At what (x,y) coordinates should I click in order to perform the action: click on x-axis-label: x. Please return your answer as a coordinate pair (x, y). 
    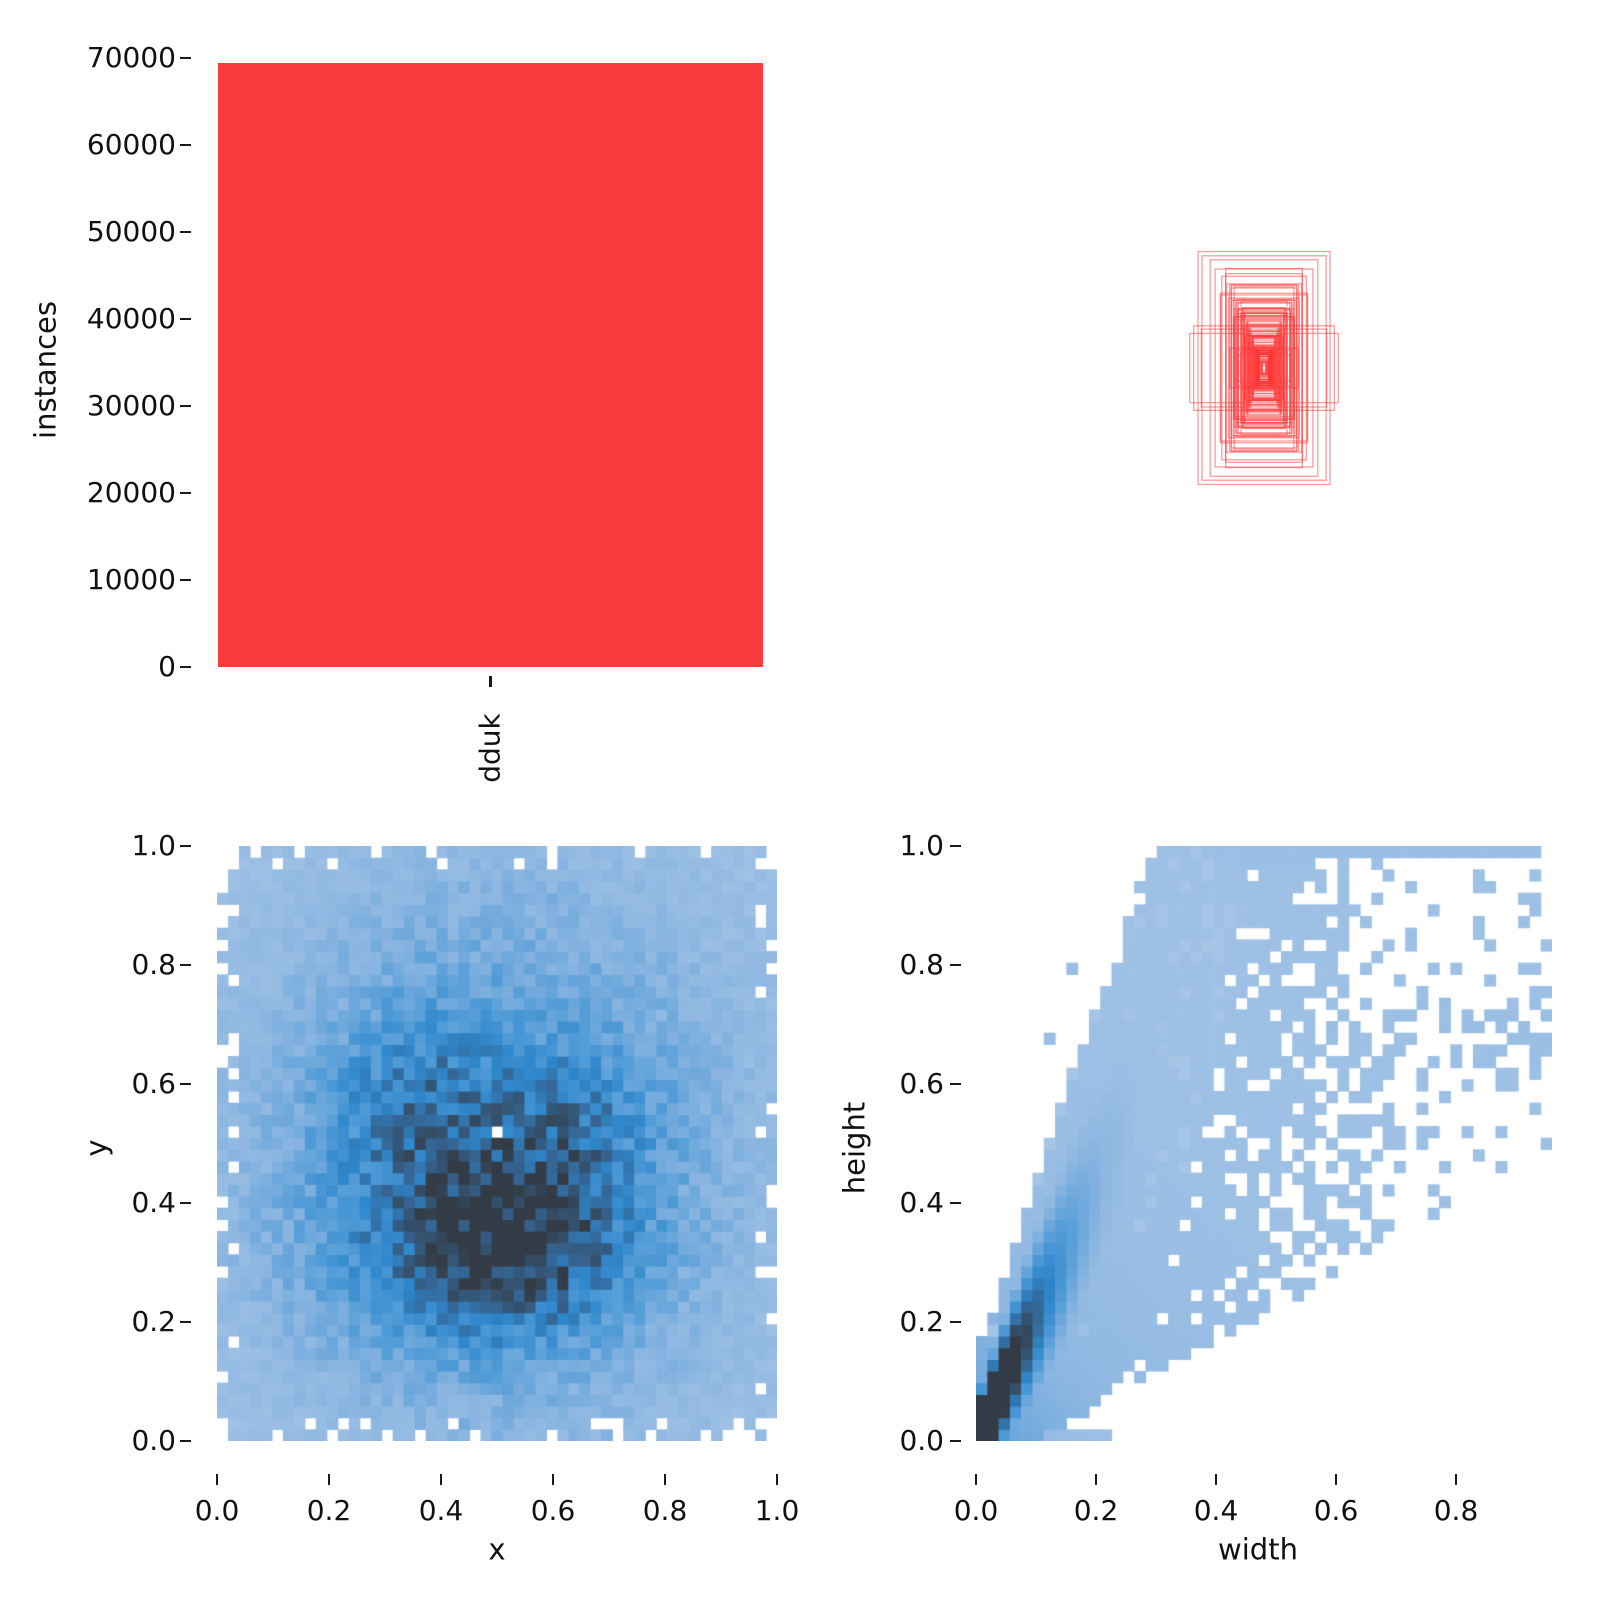
    Looking at the image, I should click on (497, 1549).